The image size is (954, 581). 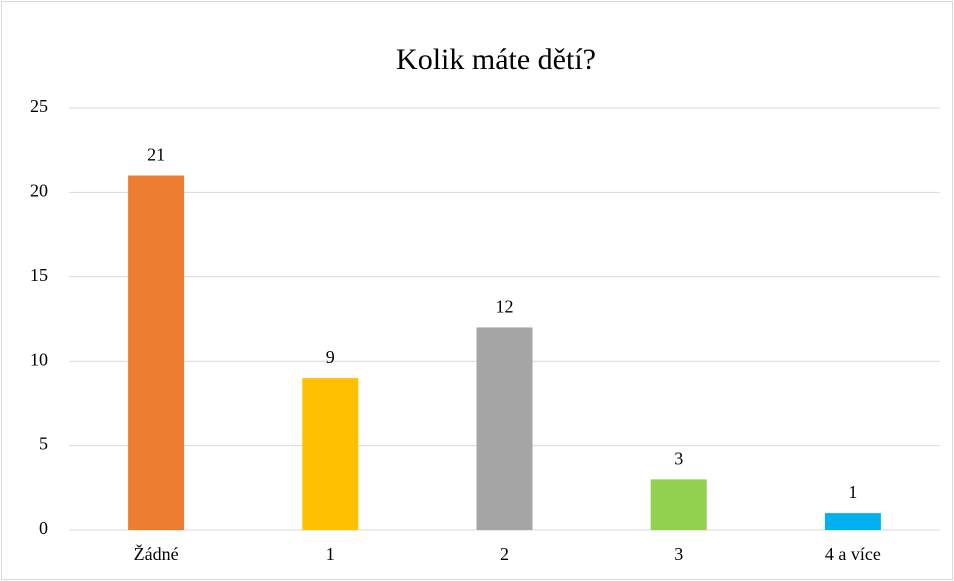 What do you see at coordinates (330, 554) in the screenshot?
I see `x-tick-label: 1` at bounding box center [330, 554].